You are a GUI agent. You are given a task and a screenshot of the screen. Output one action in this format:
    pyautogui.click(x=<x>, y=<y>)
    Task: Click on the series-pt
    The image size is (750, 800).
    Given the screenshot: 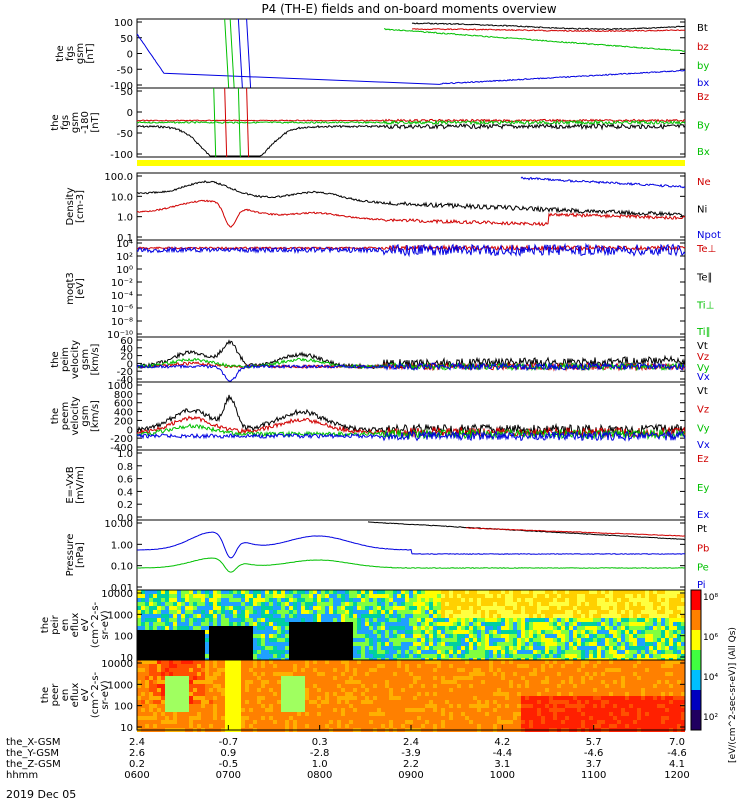 What is the action you would take?
    pyautogui.click(x=526, y=531)
    